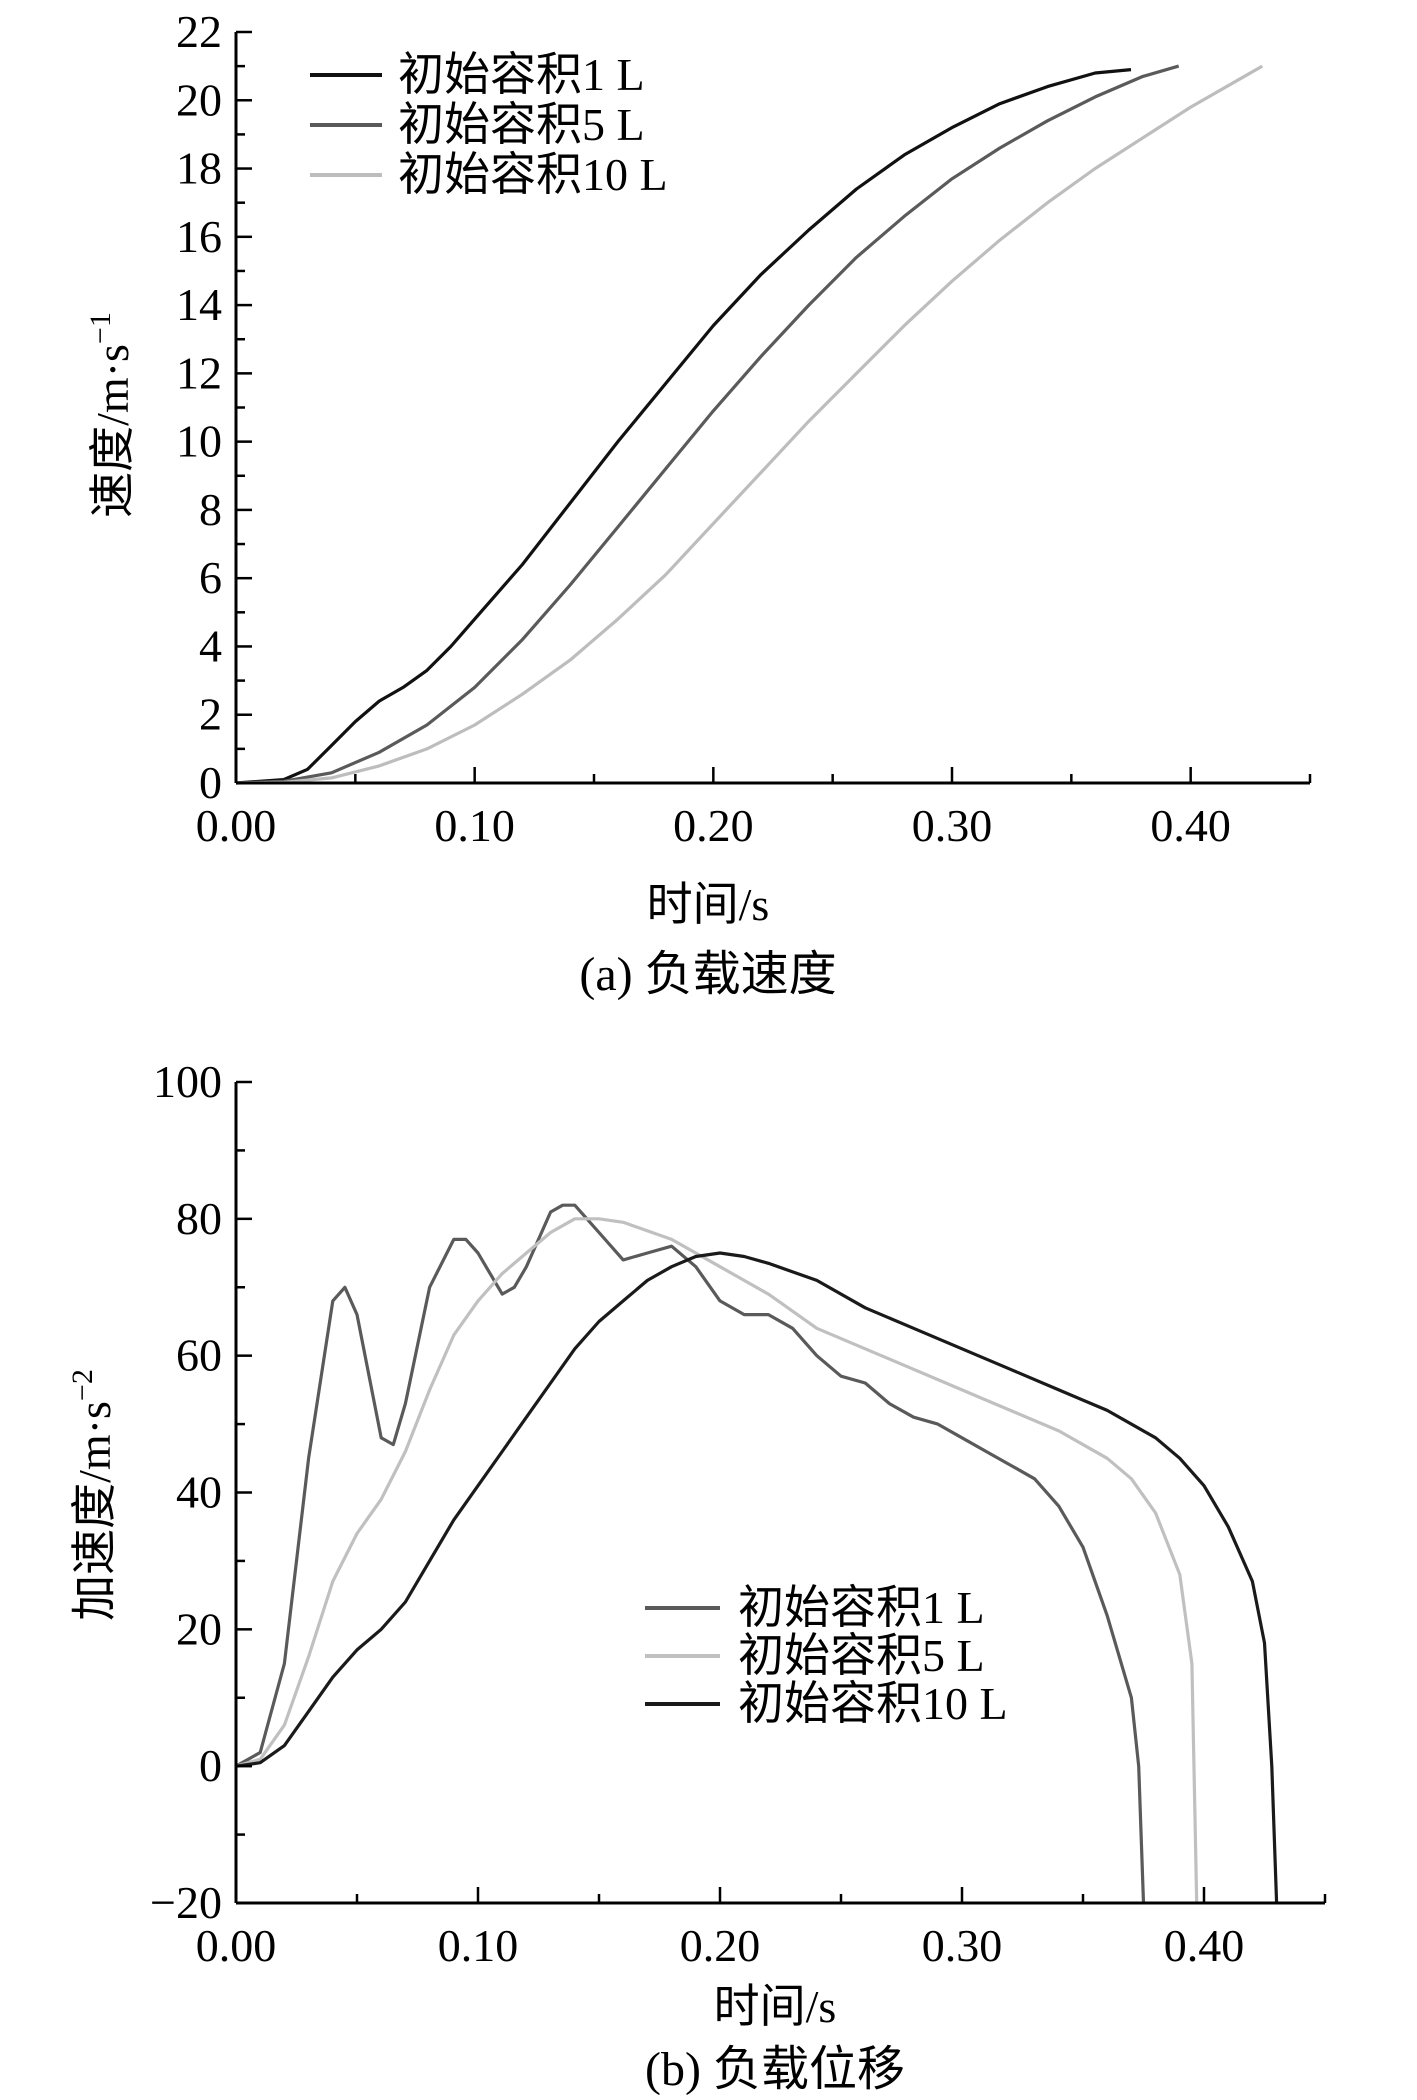 The height and width of the screenshot is (2100, 1417). What do you see at coordinates (199, 31) in the screenshot?
I see `chart-a-y-tick-label: 22` at bounding box center [199, 31].